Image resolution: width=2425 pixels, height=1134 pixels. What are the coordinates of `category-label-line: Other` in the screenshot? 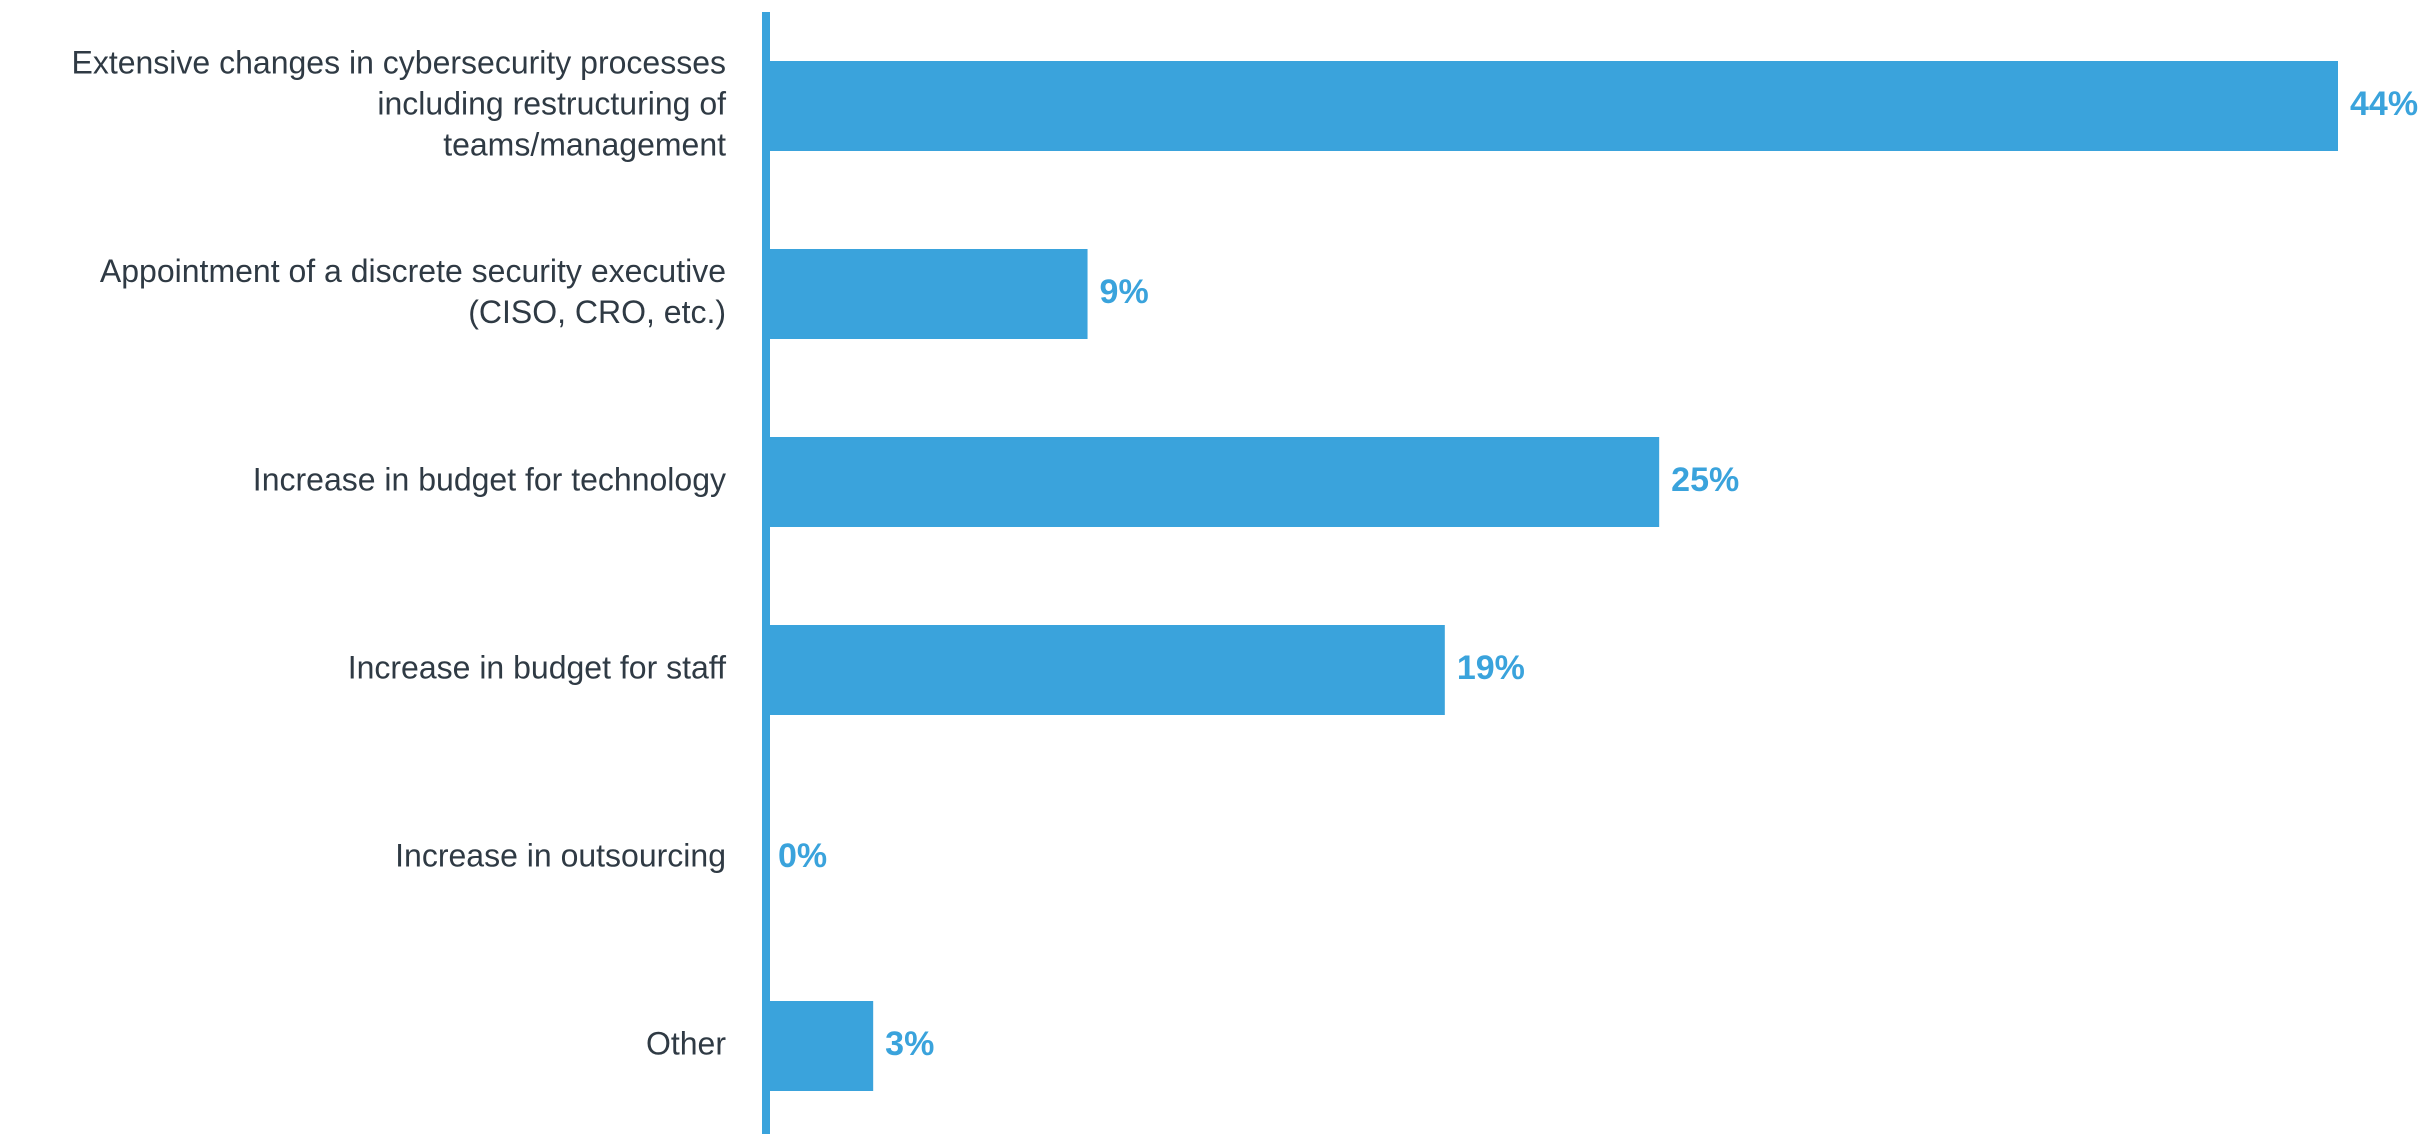 It's located at (686, 1043).